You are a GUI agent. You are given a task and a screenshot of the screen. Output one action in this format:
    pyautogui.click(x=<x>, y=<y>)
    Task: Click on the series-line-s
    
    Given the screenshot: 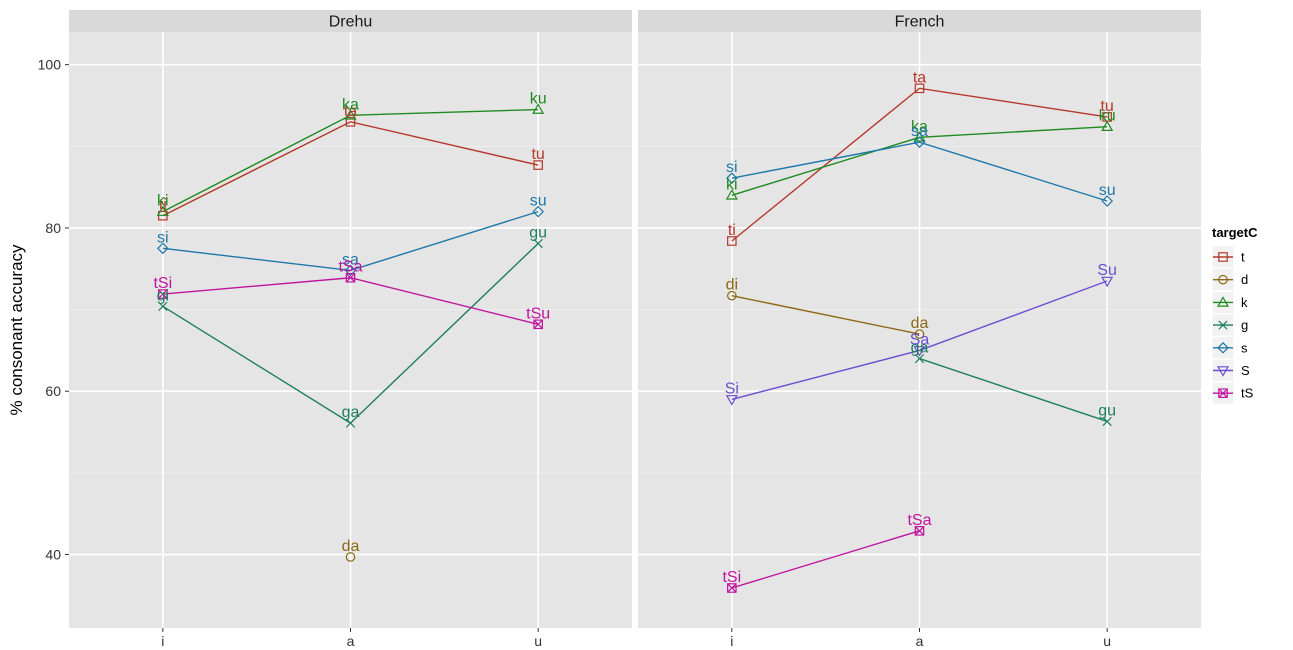 What is the action you would take?
    pyautogui.click(x=919, y=171)
    